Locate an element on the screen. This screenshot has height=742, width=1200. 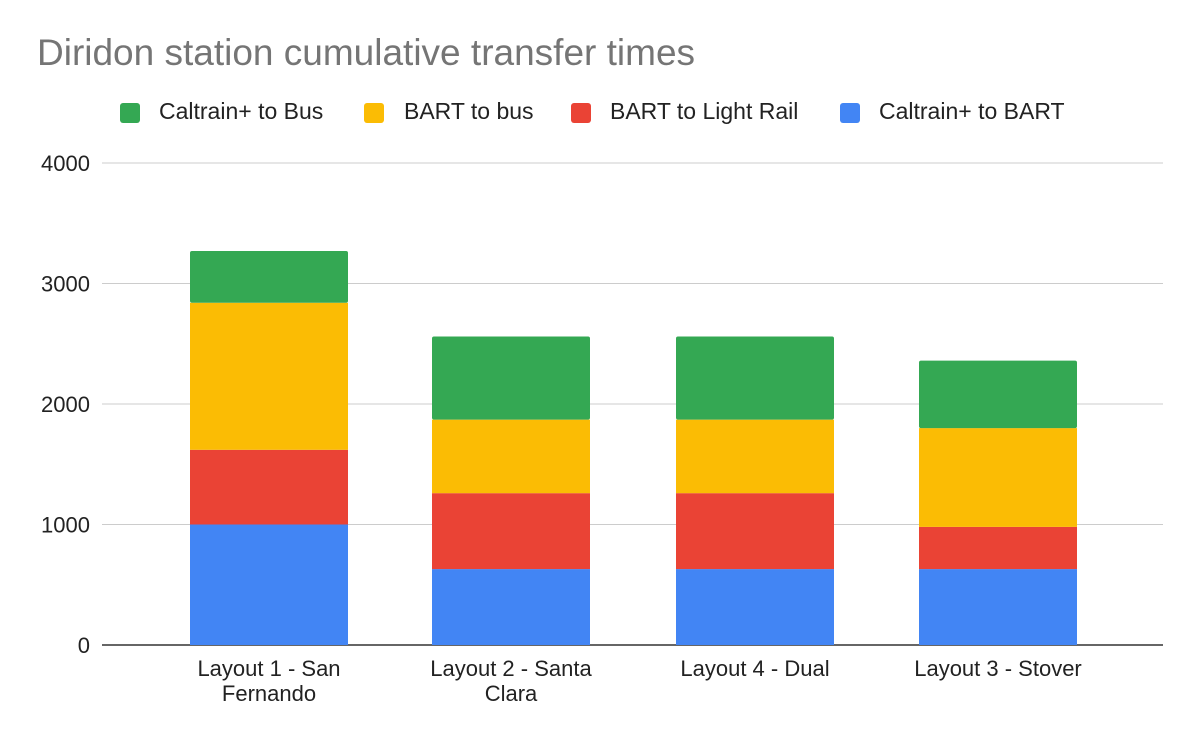
x-category-label-2-line-1: Layout 2 - Santa is located at coordinates (511, 668).